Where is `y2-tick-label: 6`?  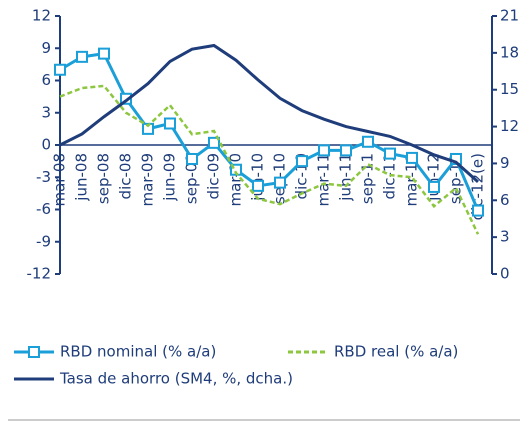
y2-tick-label: 6 is located at coordinates (505, 200).